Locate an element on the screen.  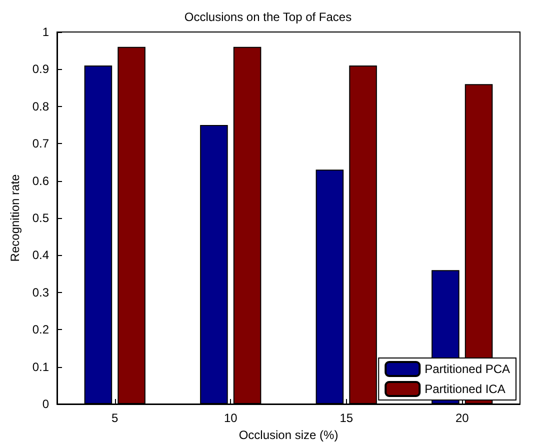
y-tick-label: 1 is located at coordinates (46, 32).